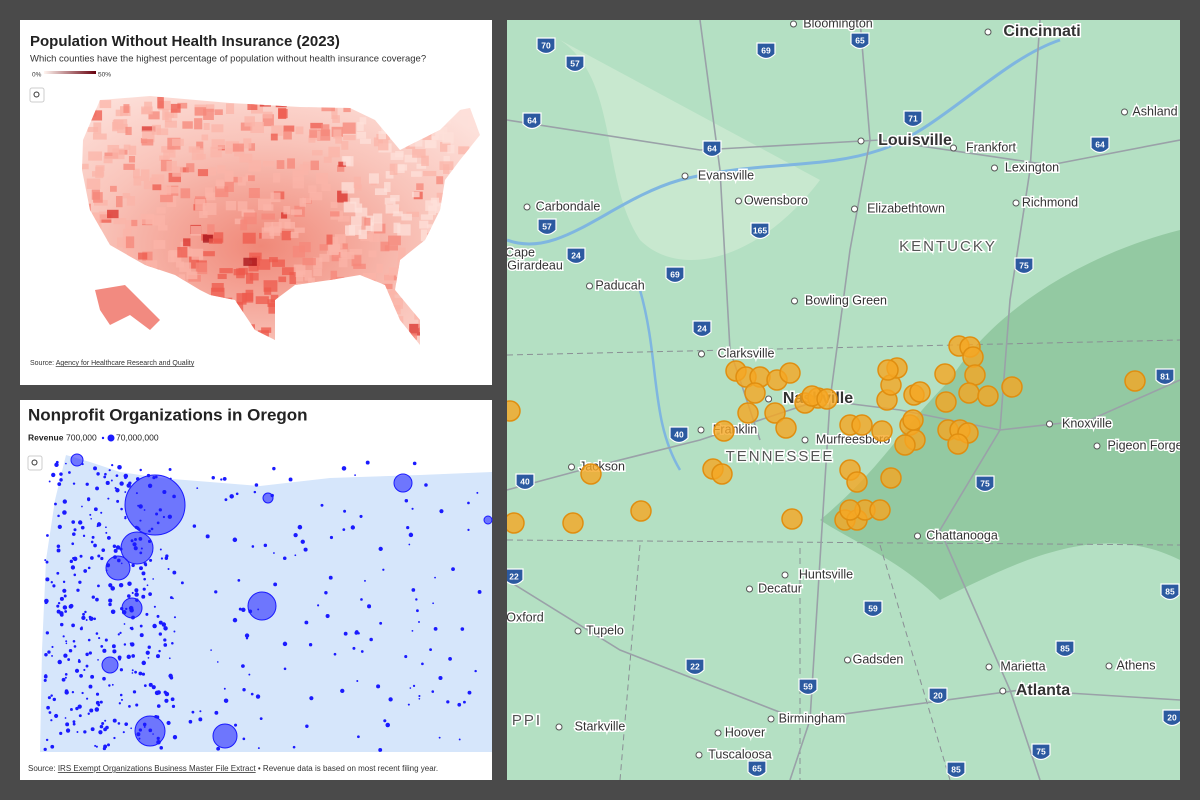  I want to click on legend-label: 700,000, so click(81, 437).